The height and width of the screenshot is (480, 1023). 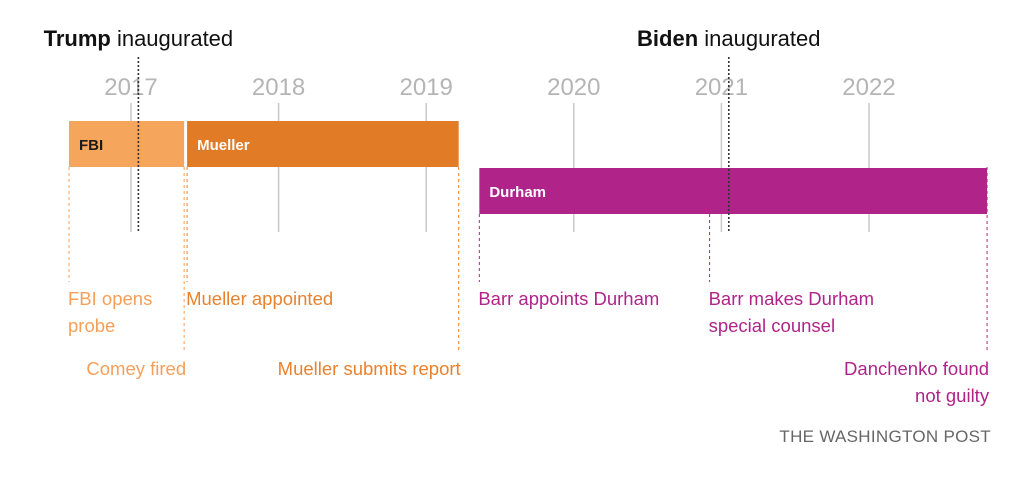 I want to click on bar-durham, so click(x=733, y=191).